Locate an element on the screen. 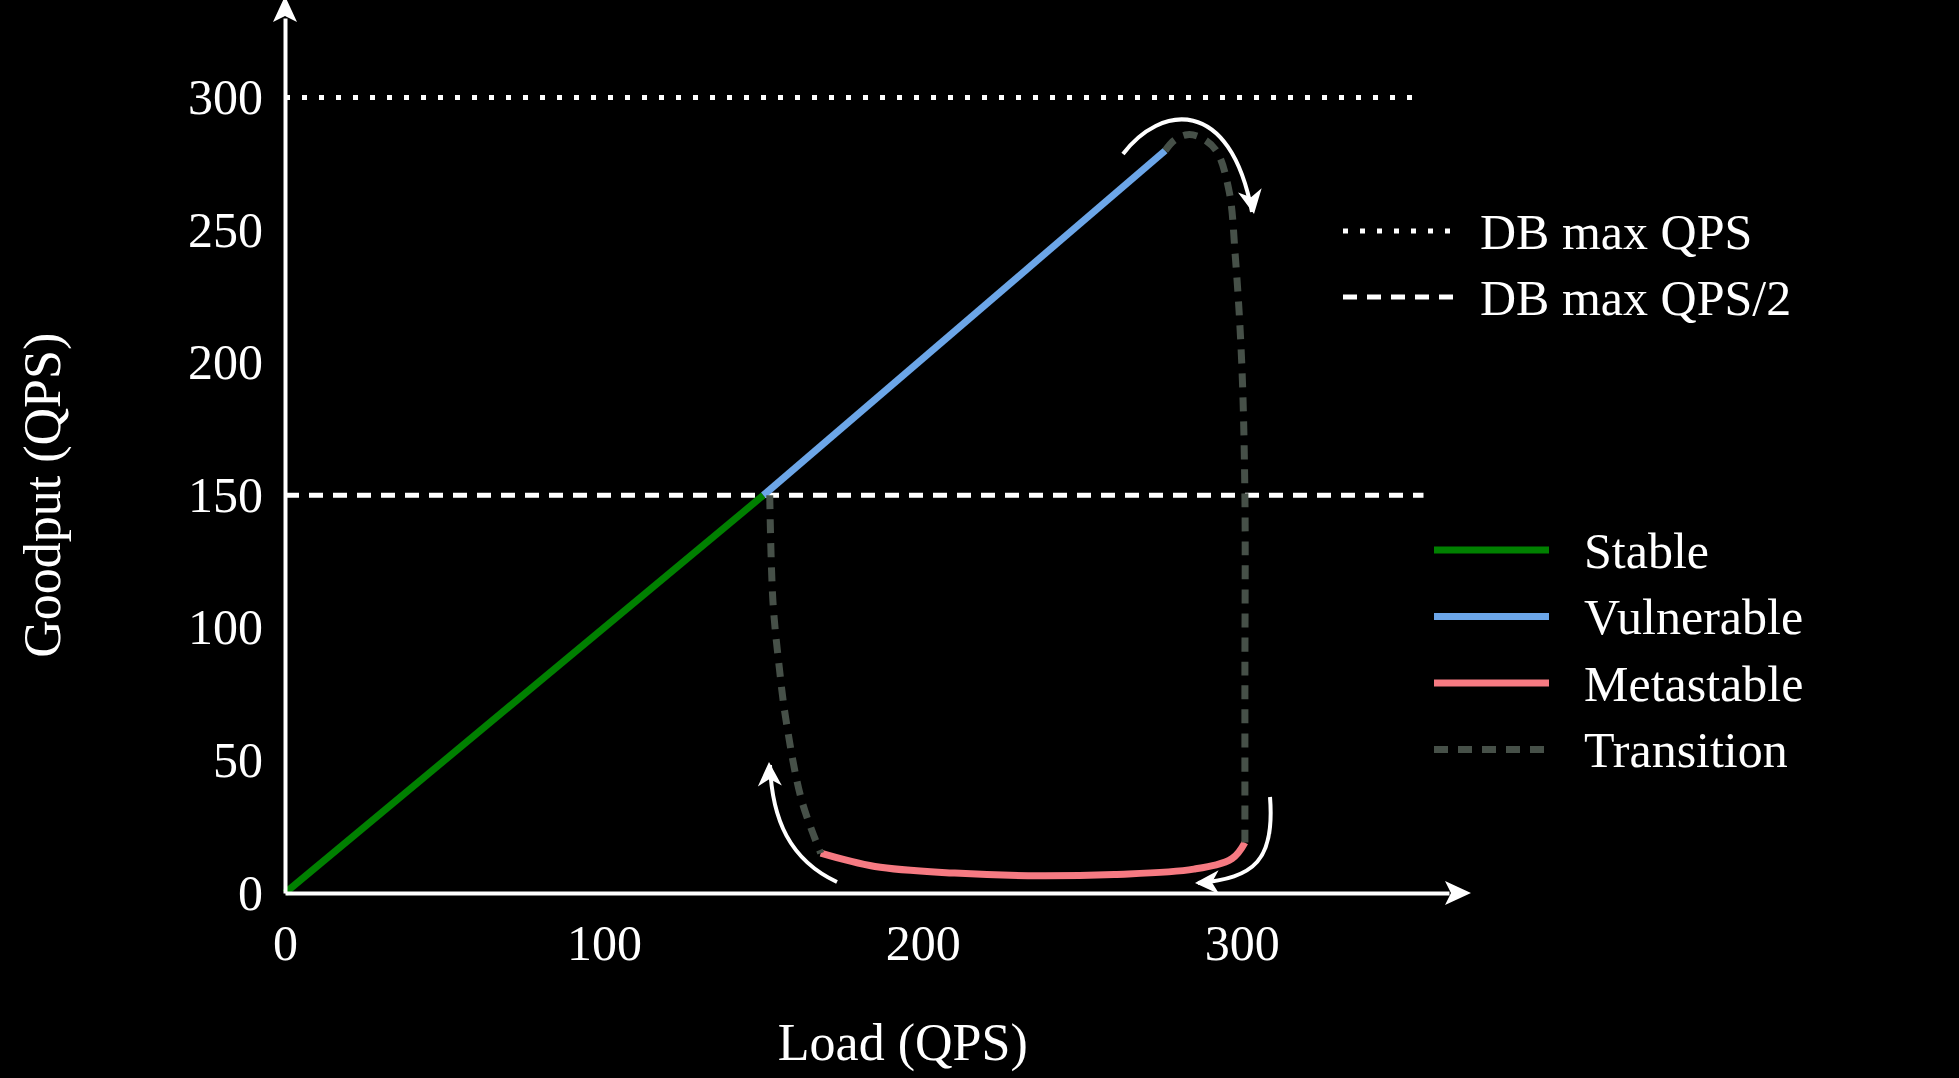 The width and height of the screenshot is (1959, 1078). y-tick-label: 150 is located at coordinates (225, 494).